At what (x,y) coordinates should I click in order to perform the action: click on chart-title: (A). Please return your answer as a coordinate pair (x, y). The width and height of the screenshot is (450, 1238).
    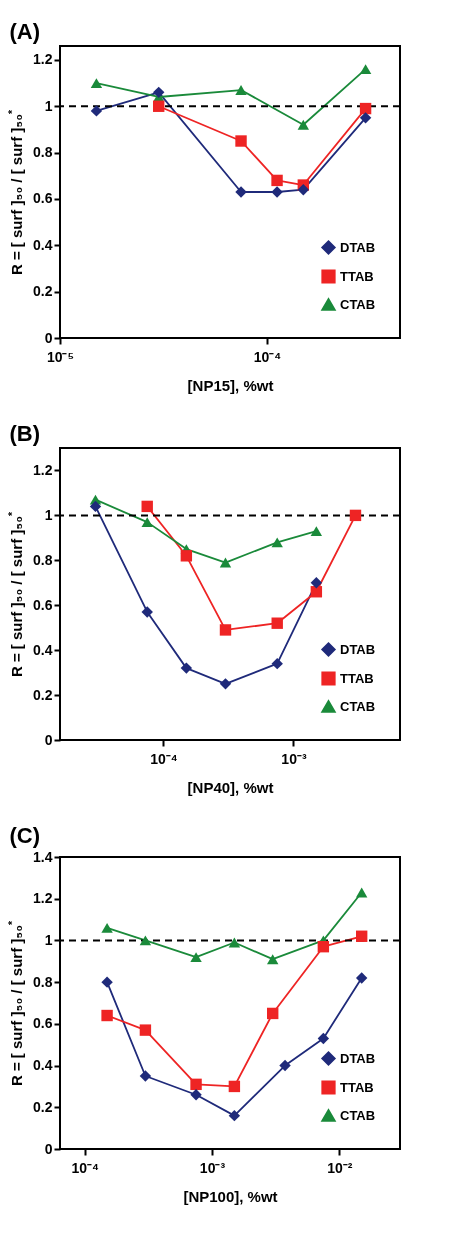
    Looking at the image, I should click on (25, 31).